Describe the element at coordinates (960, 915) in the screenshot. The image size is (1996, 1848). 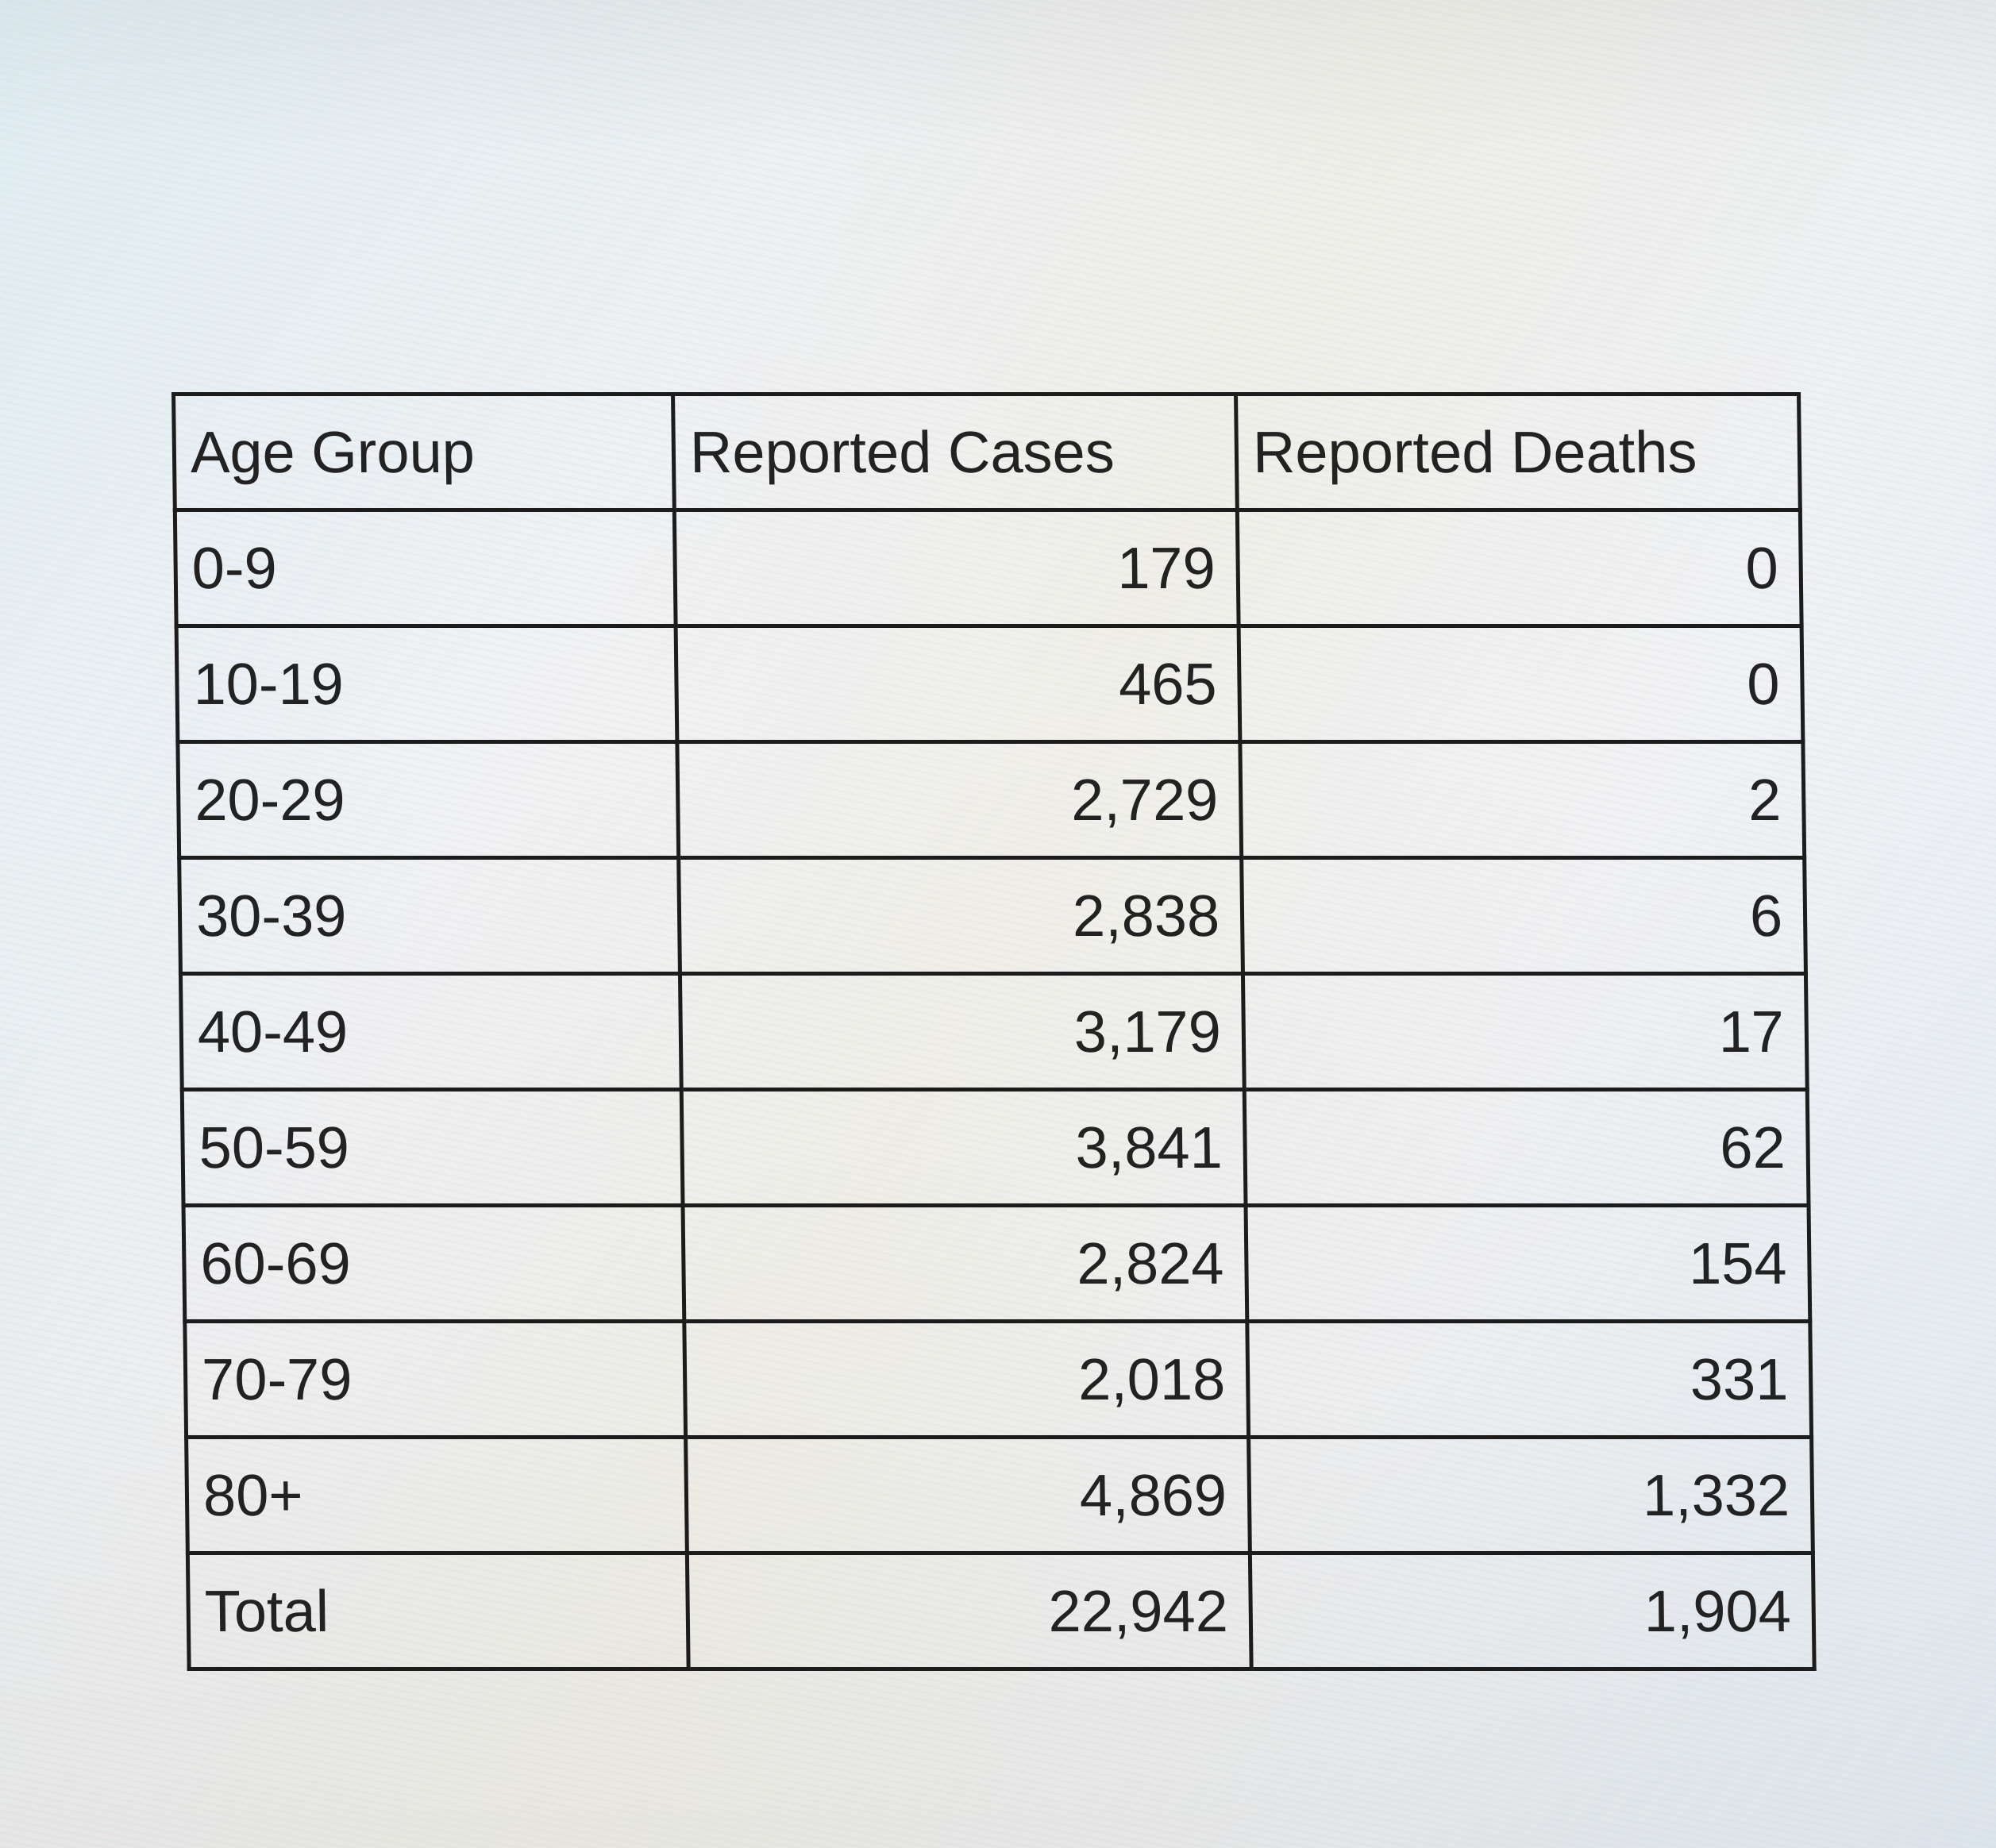
I see `reported-cases-cell: 2,838` at that location.